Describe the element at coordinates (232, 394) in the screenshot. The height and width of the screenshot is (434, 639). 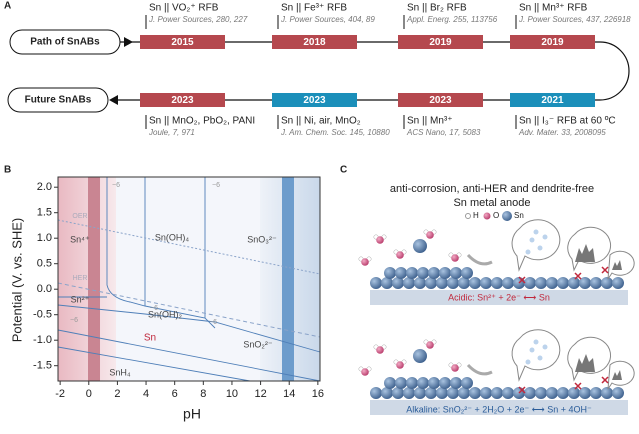
I see `x-tick-label: 10` at that location.